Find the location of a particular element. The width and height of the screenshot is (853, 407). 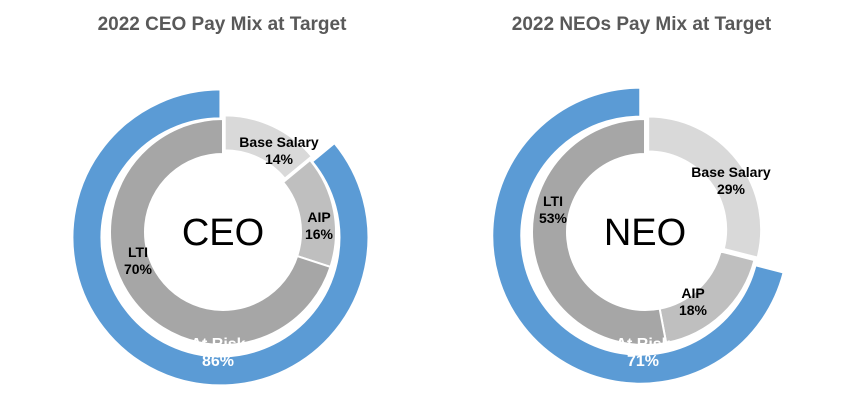

ceo-center-label: CEO is located at coordinates (223, 233).